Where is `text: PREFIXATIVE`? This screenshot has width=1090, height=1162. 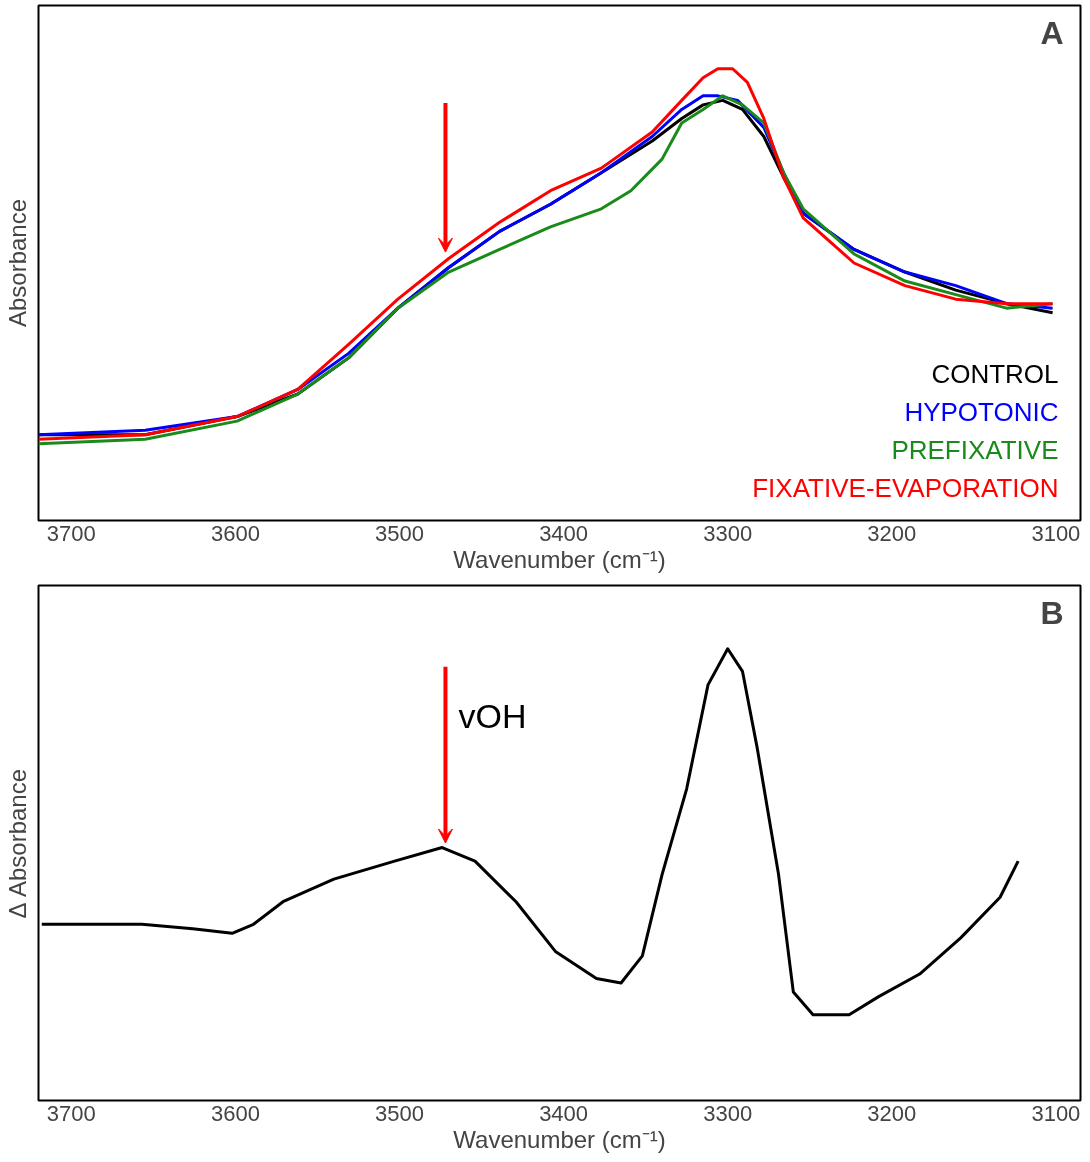
text: PREFIXATIVE is located at coordinates (975, 449).